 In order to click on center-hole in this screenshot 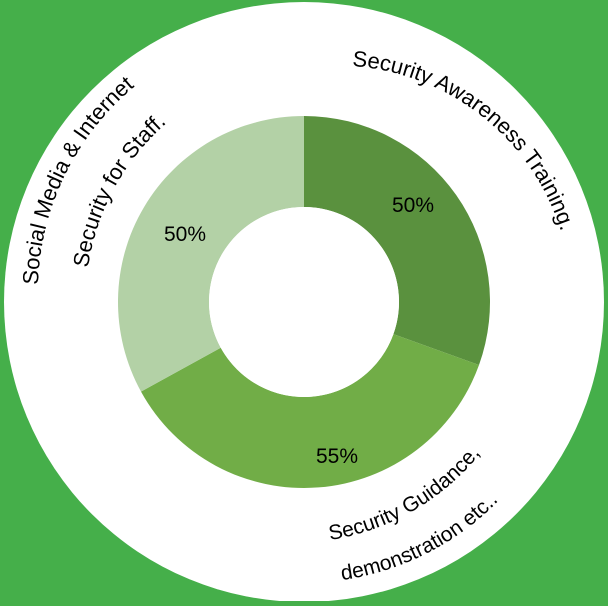, I will do `click(304, 302)`.